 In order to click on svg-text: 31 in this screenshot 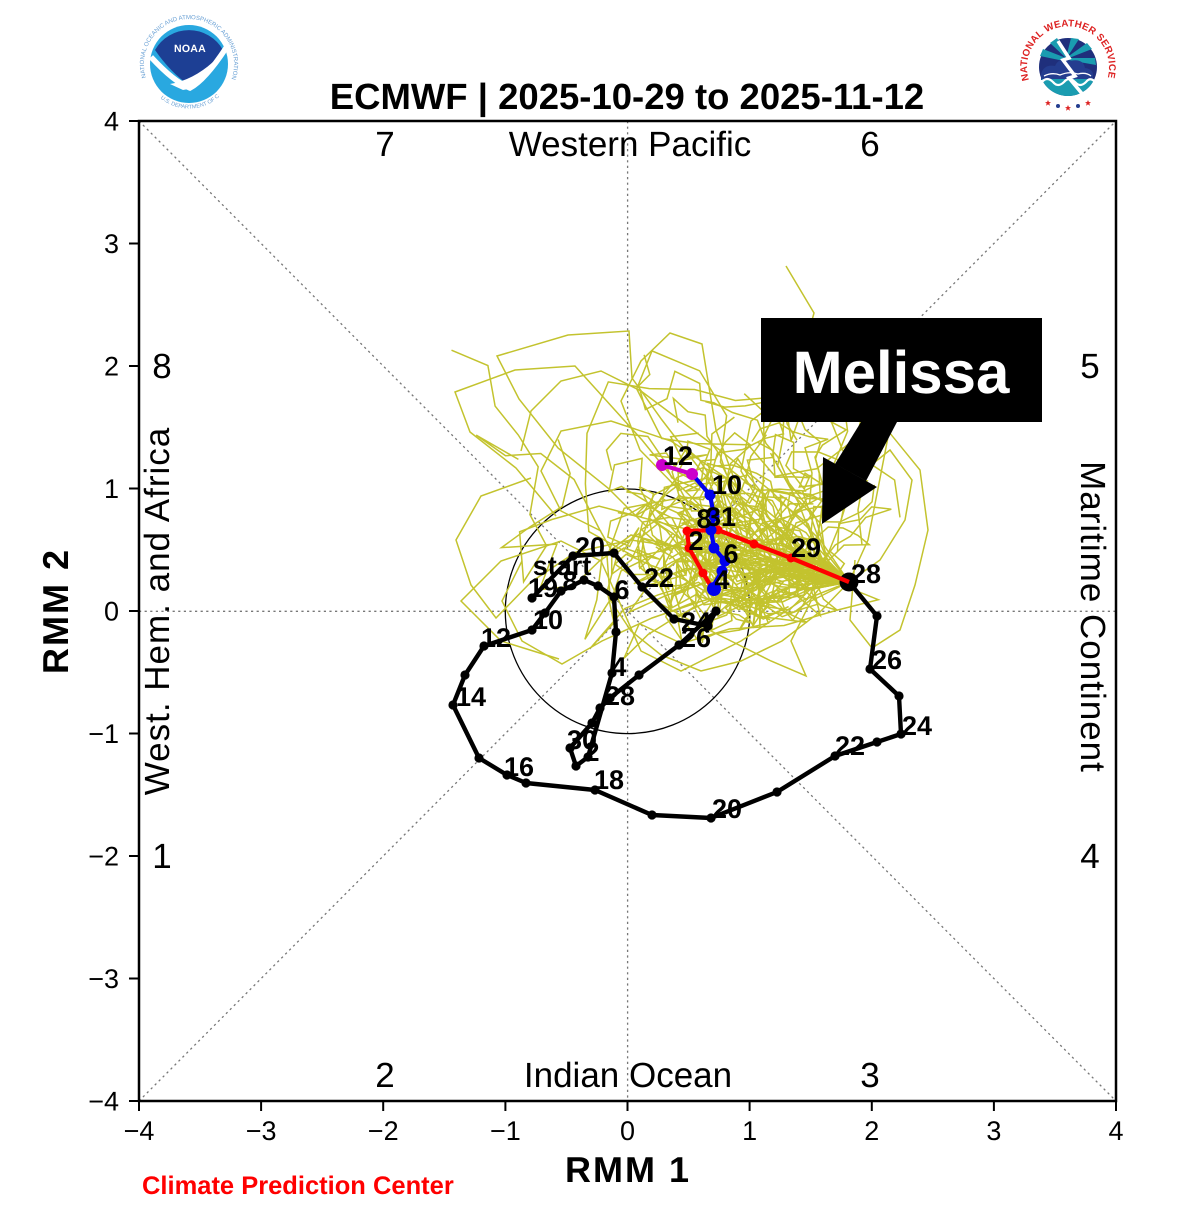, I will do `click(721, 517)`.